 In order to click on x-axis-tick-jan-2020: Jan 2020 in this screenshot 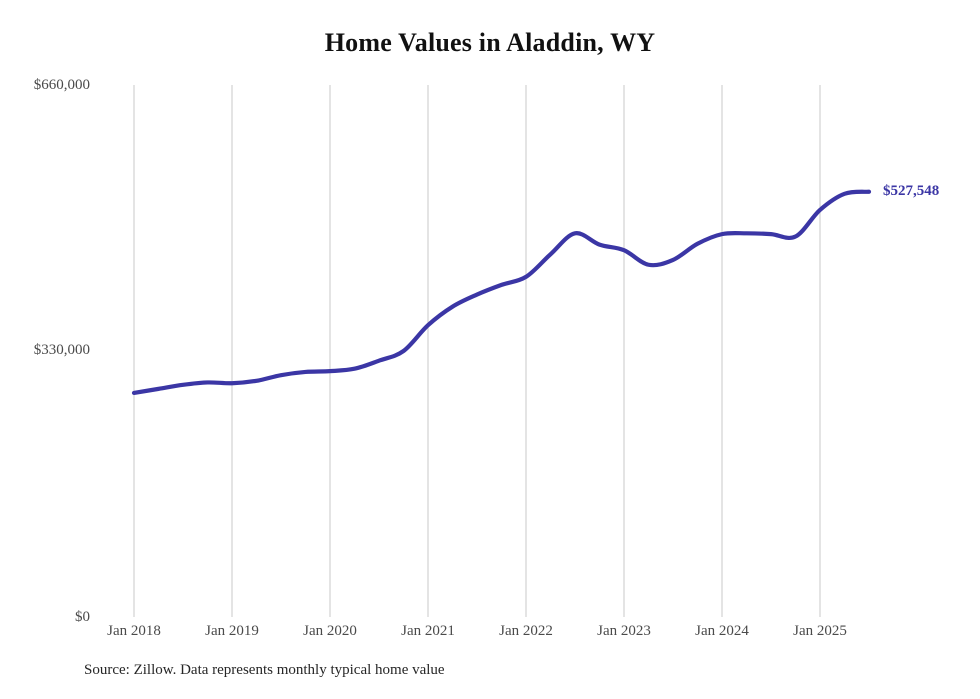, I will do `click(330, 631)`.